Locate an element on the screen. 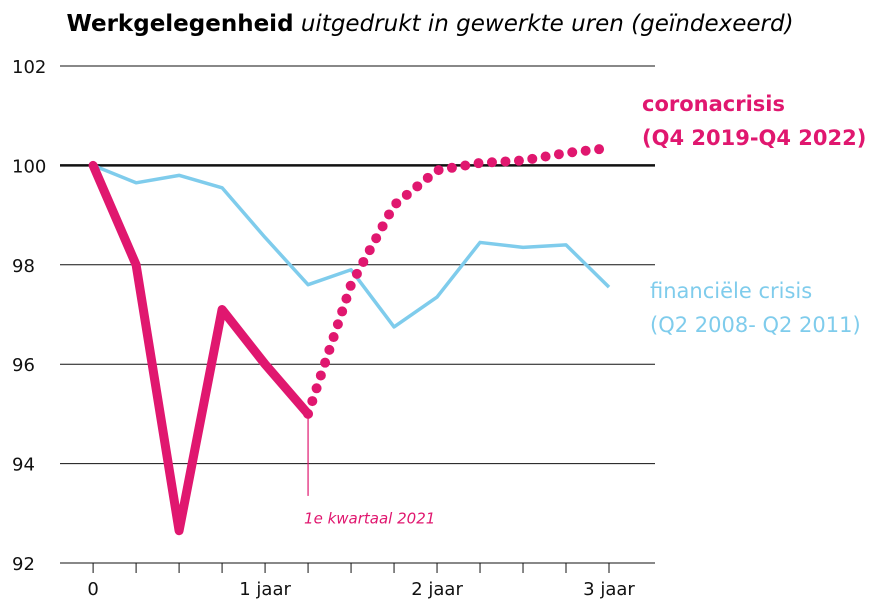 This screenshot has height=605, width=869. x-tick-label: 0 is located at coordinates (92, 589).